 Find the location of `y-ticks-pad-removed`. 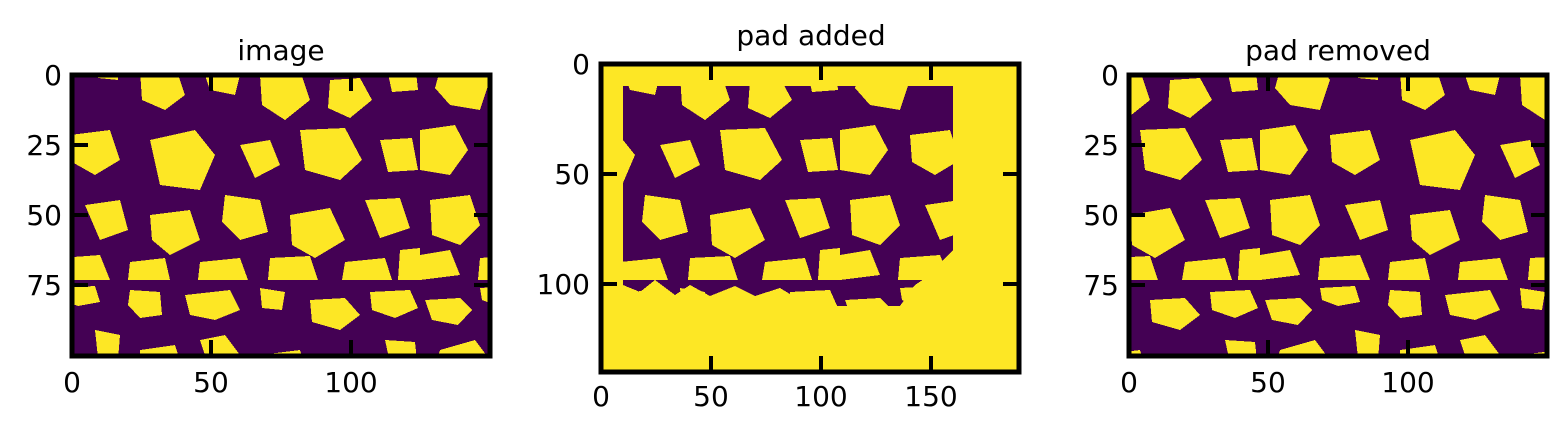

y-ticks-pad-removed is located at coordinates (1338, 180).